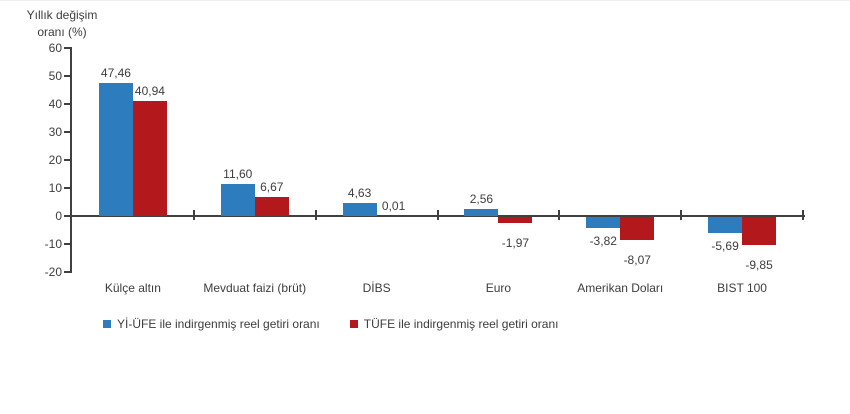 This screenshot has width=850, height=414. I want to click on bar-value-label: 2,56, so click(481, 199).